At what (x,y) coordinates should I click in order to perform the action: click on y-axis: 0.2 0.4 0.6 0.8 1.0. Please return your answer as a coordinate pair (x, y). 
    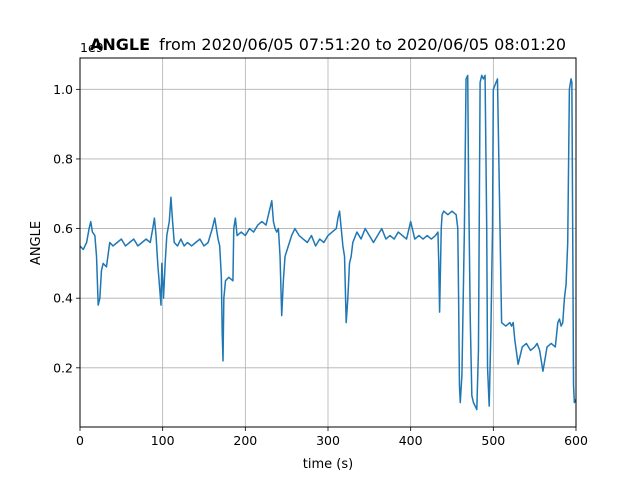
    Looking at the image, I should click on (66, 228).